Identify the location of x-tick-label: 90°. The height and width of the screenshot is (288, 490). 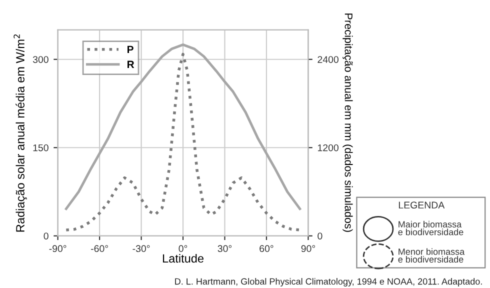
(308, 248).